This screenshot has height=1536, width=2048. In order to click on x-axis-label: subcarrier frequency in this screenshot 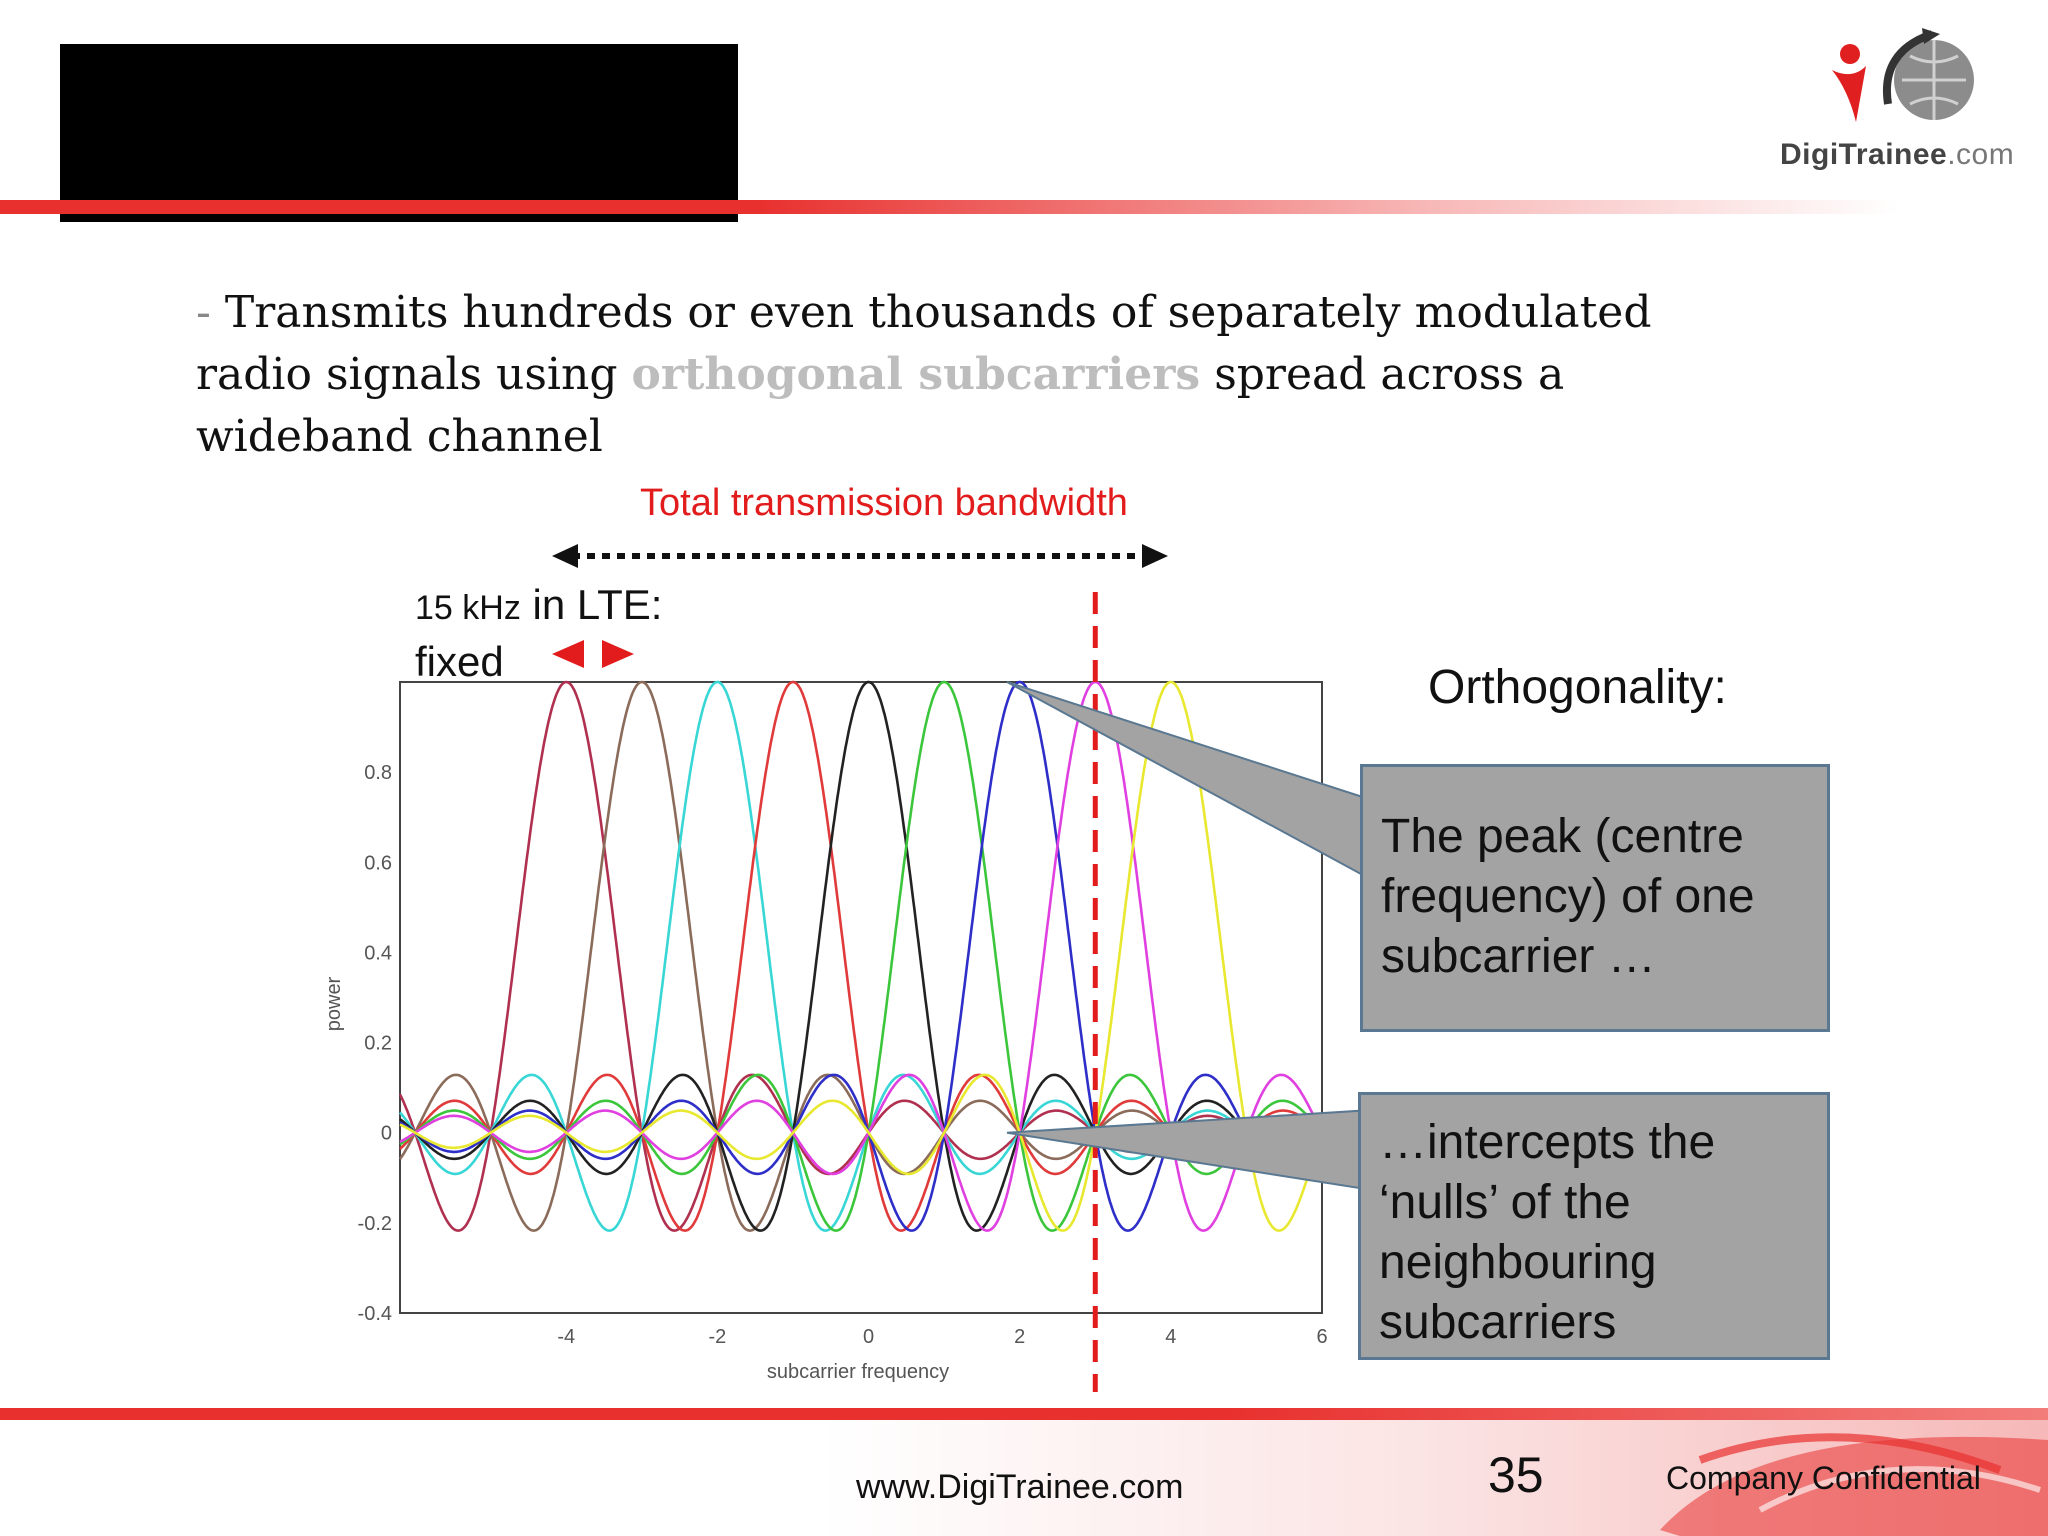, I will do `click(858, 1372)`.